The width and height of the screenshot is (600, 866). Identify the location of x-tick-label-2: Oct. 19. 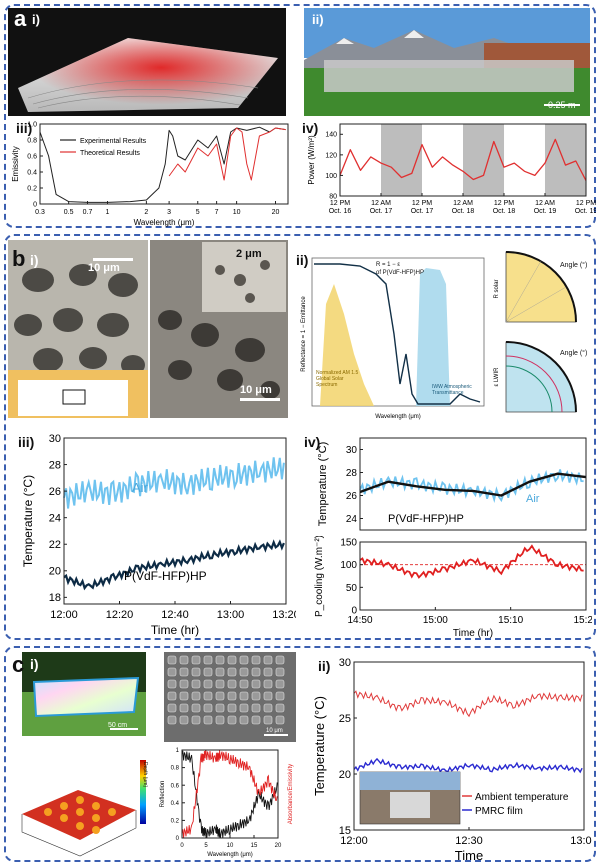
(585, 211).